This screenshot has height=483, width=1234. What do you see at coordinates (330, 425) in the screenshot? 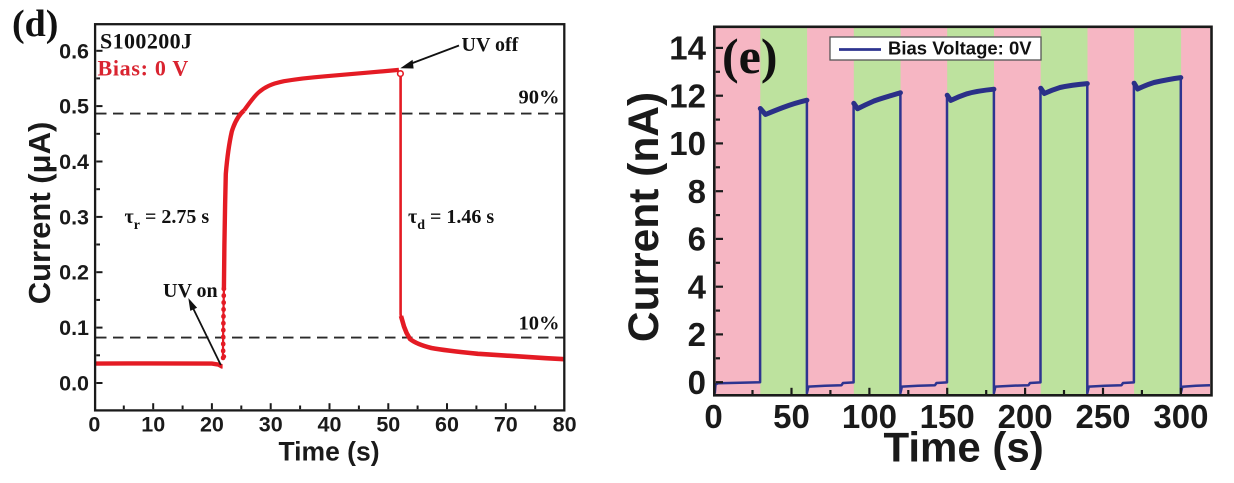
I see `svg-text: 40` at bounding box center [330, 425].